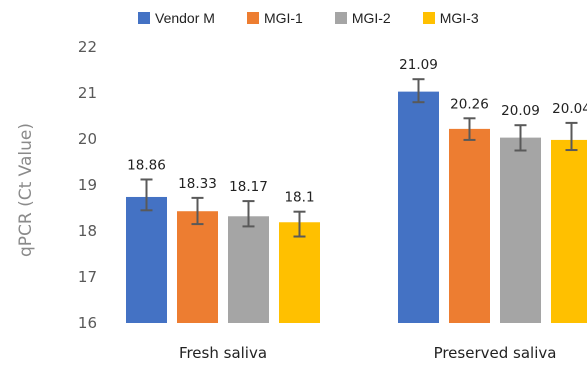  Describe the element at coordinates (197, 184) in the screenshot. I see `data-label: 18.33` at that location.